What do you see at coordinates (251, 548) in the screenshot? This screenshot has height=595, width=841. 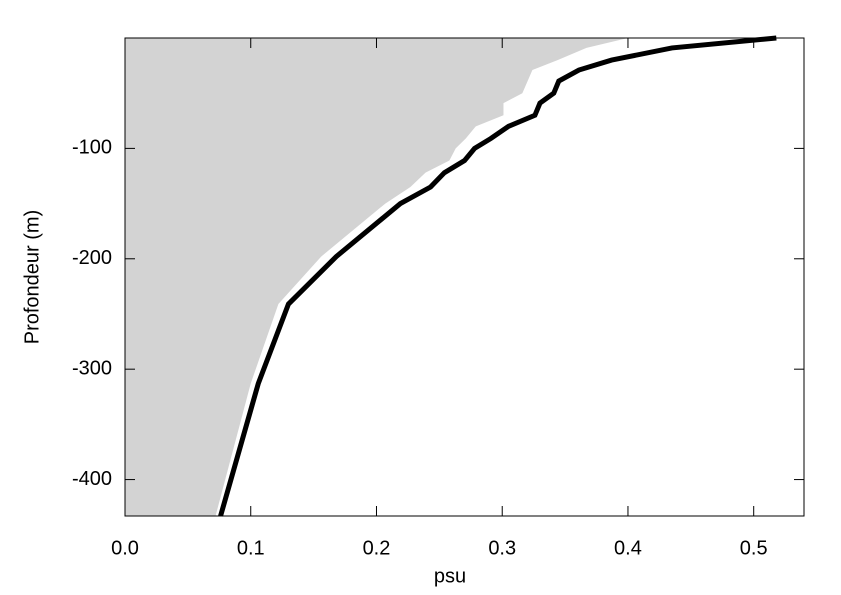 I see `x-tick-label: 0.1` at bounding box center [251, 548].